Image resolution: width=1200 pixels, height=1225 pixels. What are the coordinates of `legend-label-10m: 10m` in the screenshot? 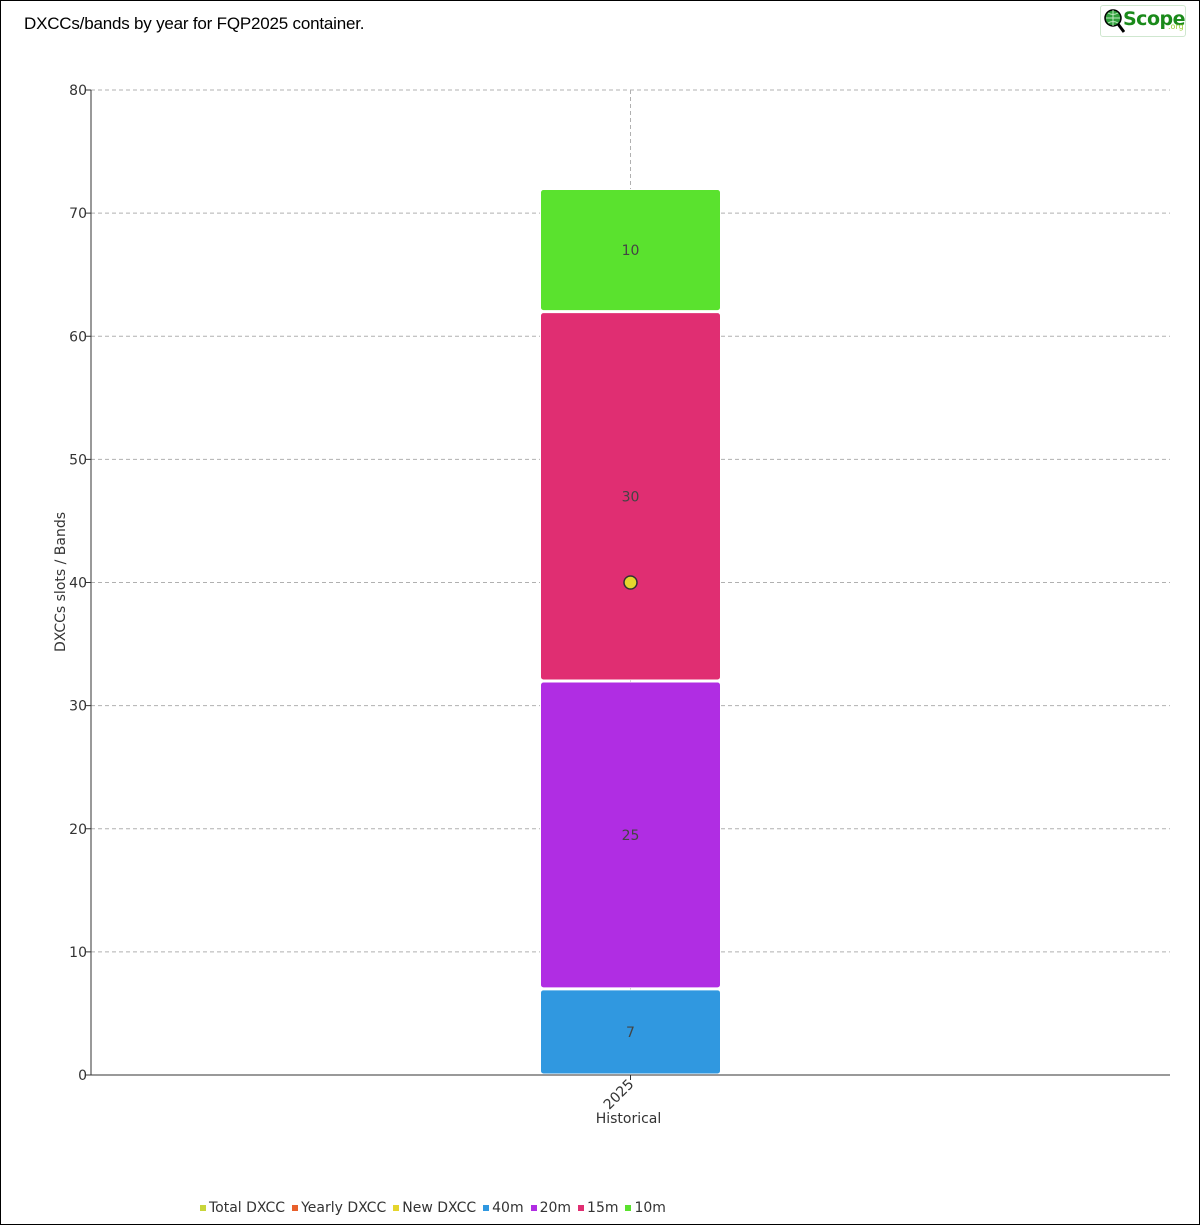 It's located at (650, 1208).